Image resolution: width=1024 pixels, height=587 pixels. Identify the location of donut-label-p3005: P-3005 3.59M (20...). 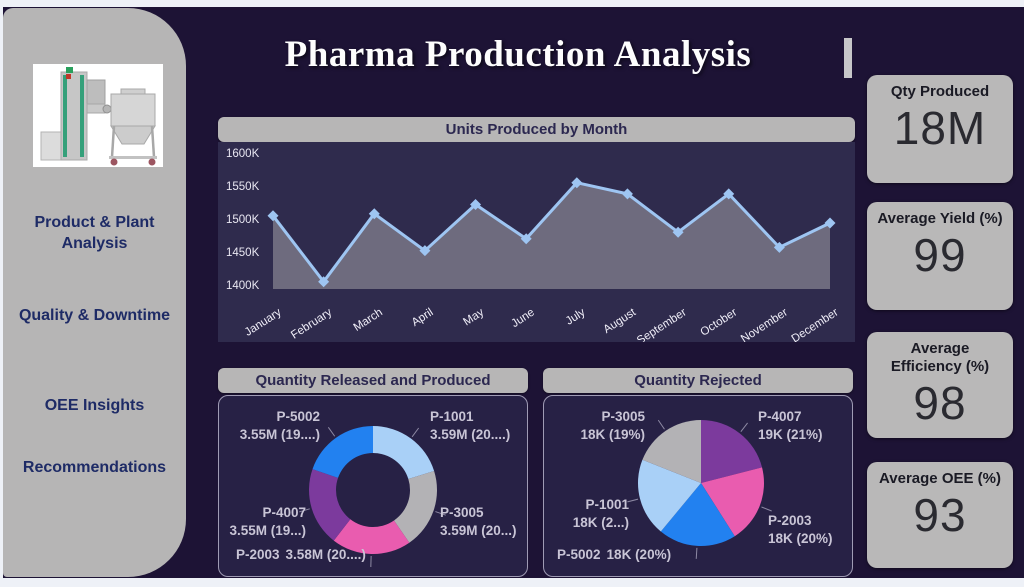
(478, 522).